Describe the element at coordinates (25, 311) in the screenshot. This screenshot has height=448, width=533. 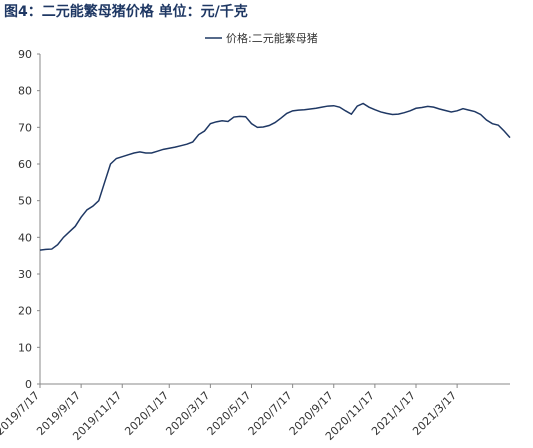
I see `y-tick-label: 20` at that location.